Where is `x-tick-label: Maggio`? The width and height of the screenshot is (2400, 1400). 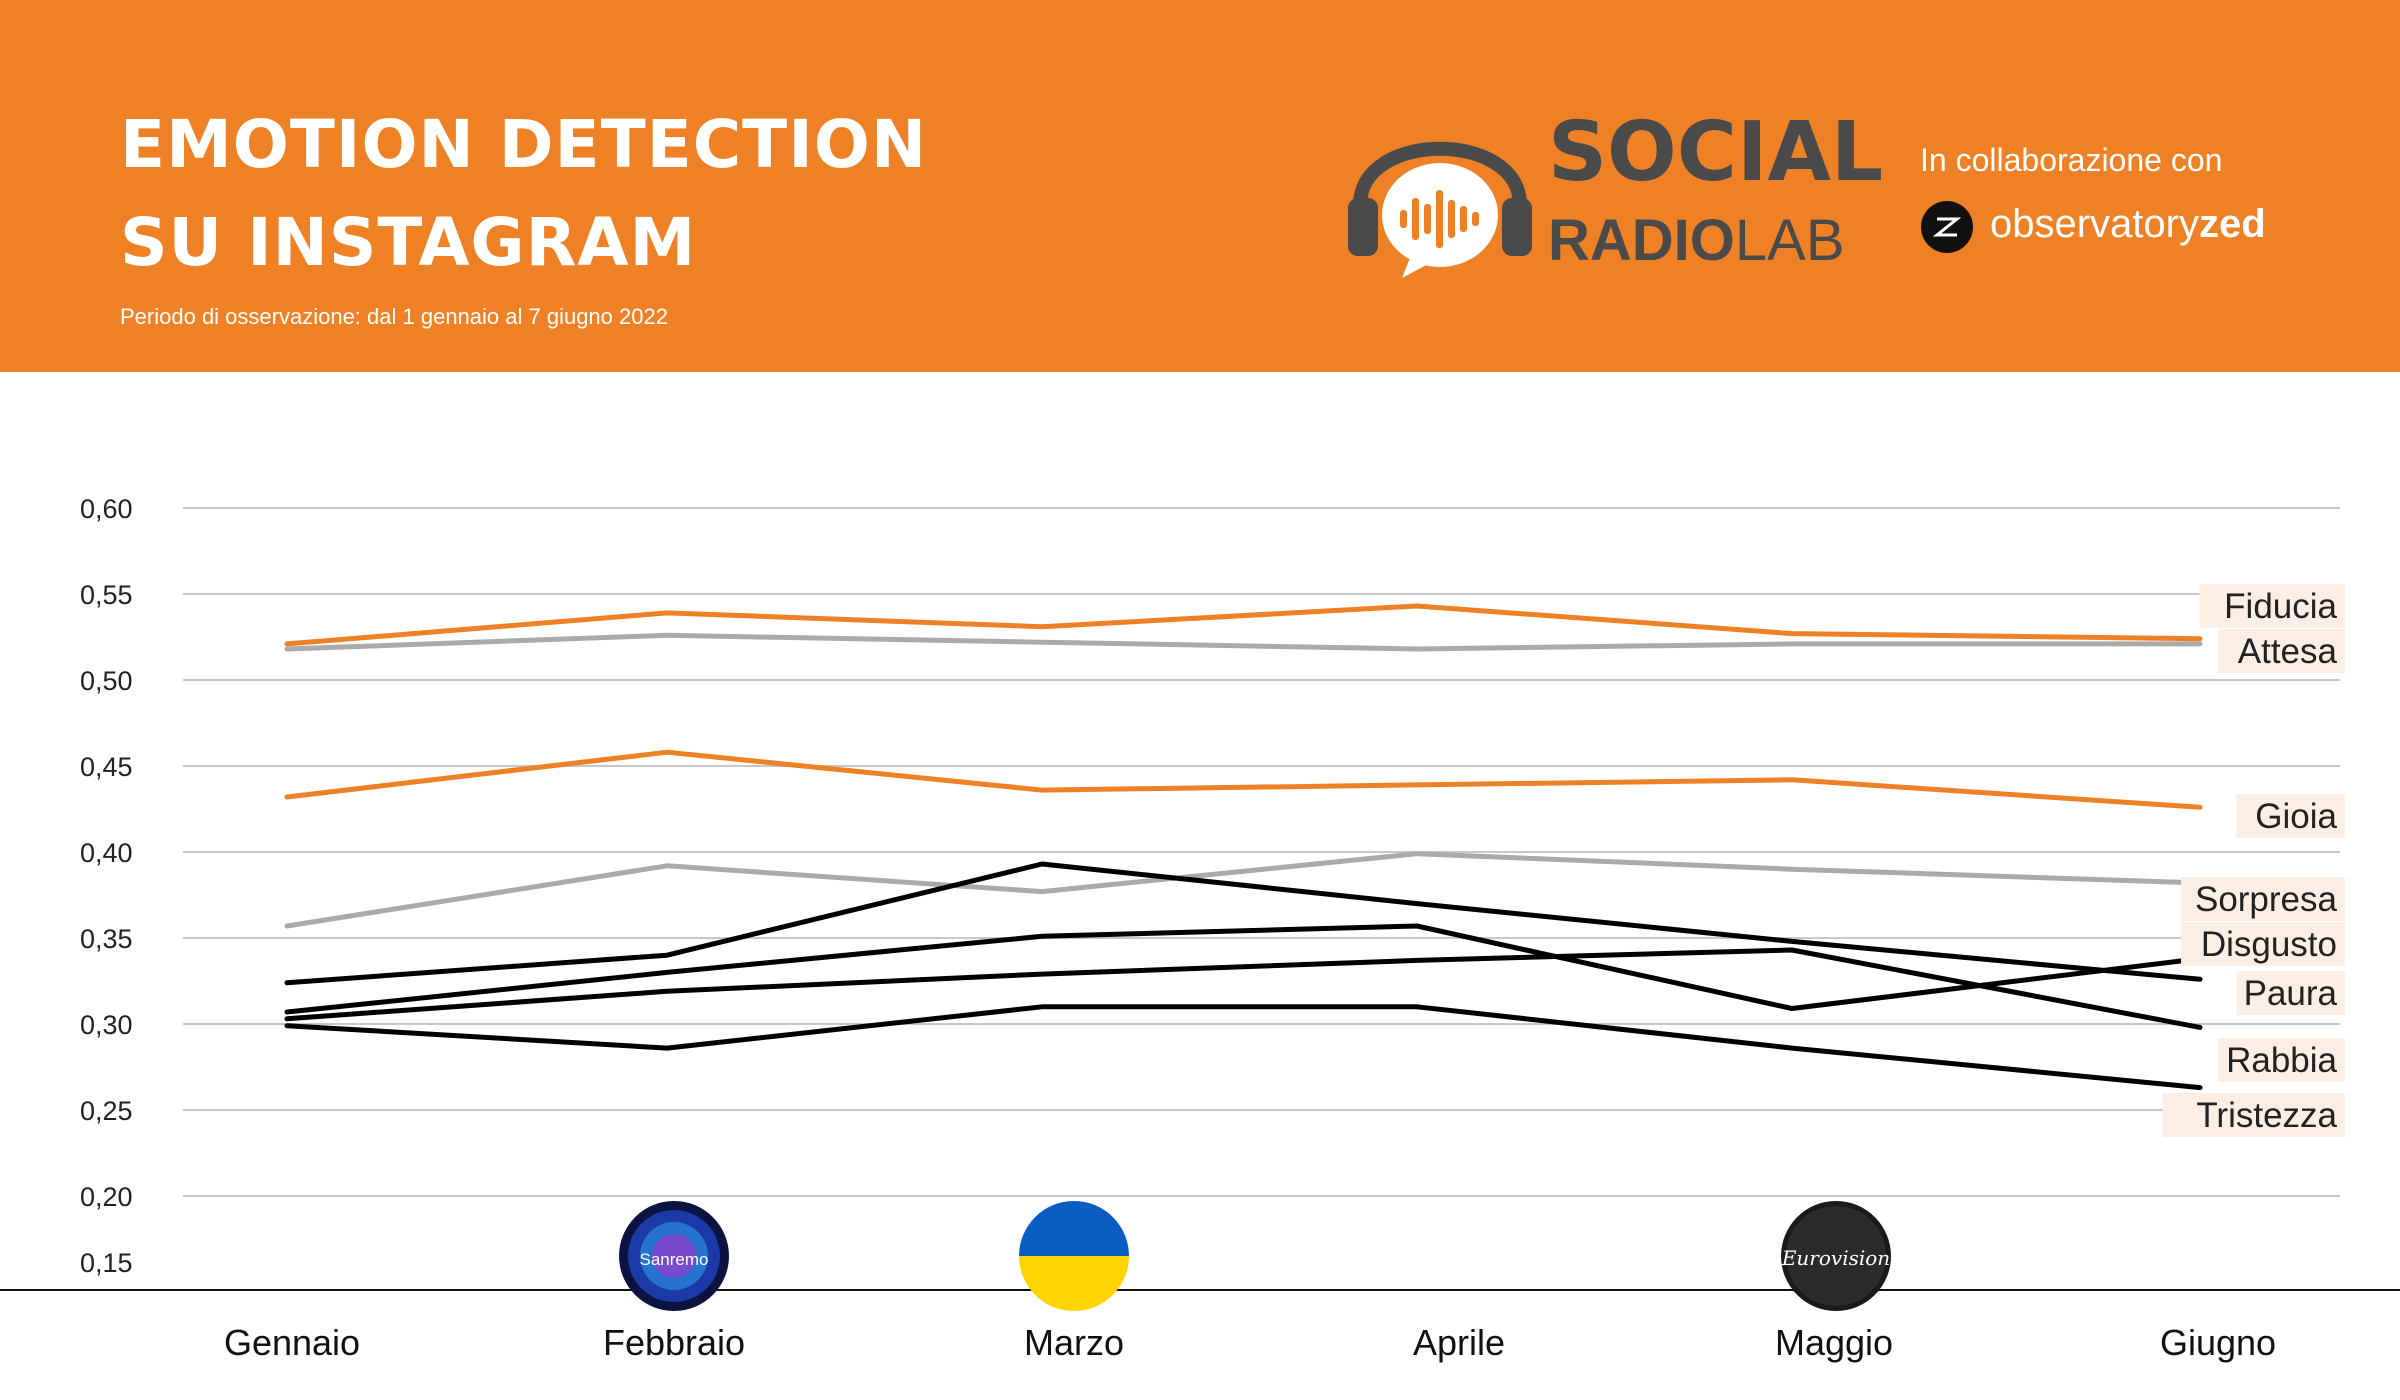 x-tick-label: Maggio is located at coordinates (1834, 1342).